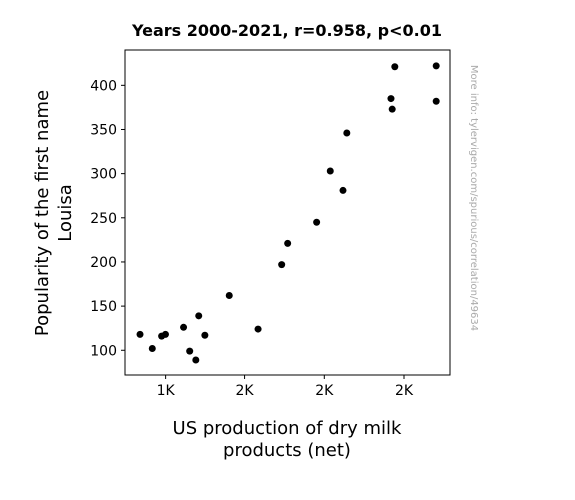 The image size is (575, 500). What do you see at coordinates (166, 391) in the screenshot?
I see `x-tick-label: 1K` at bounding box center [166, 391].